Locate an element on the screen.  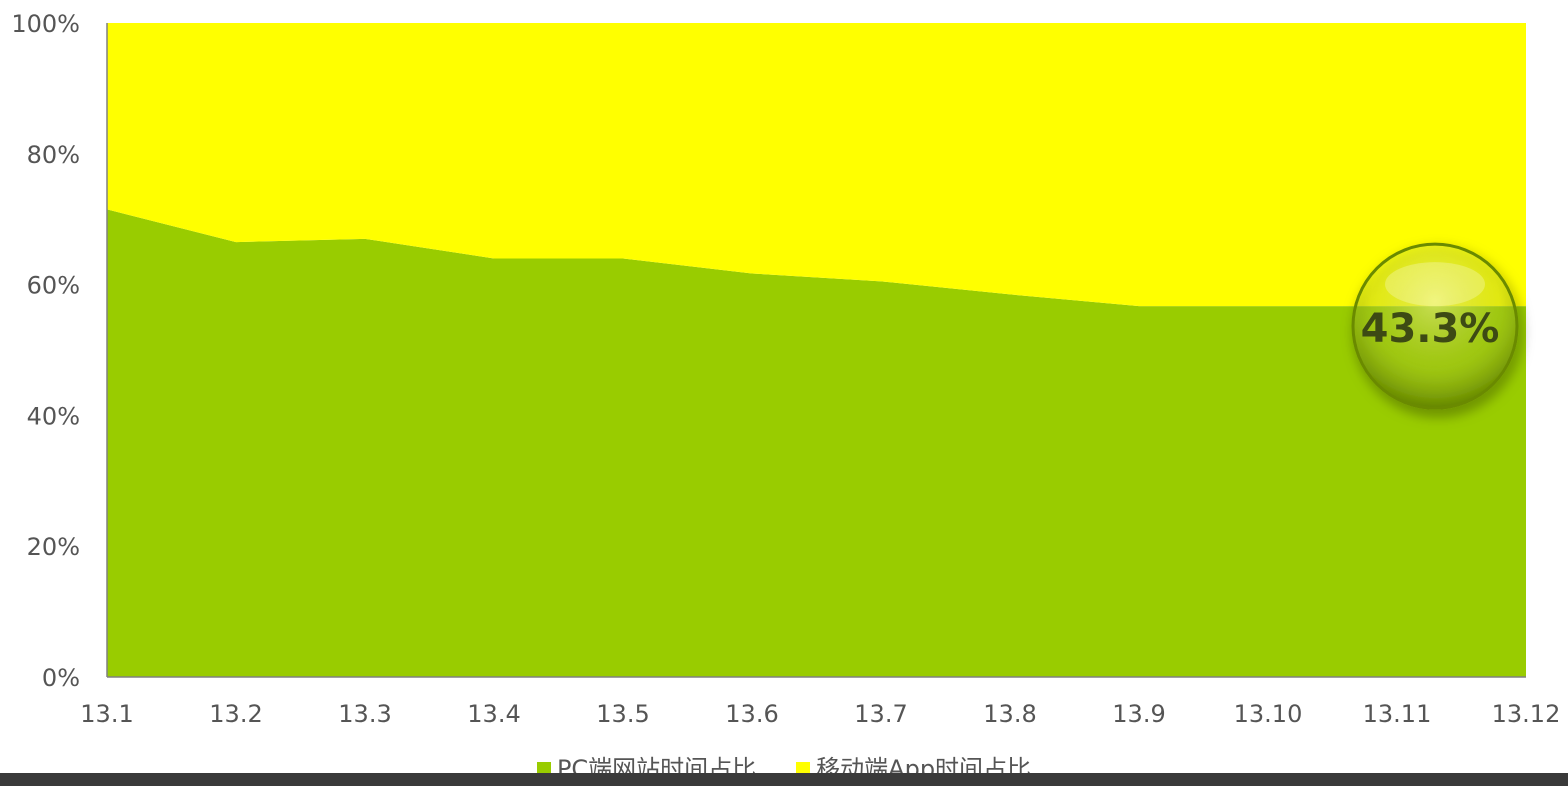
y-tick-label: 40% is located at coordinates (53, 416).